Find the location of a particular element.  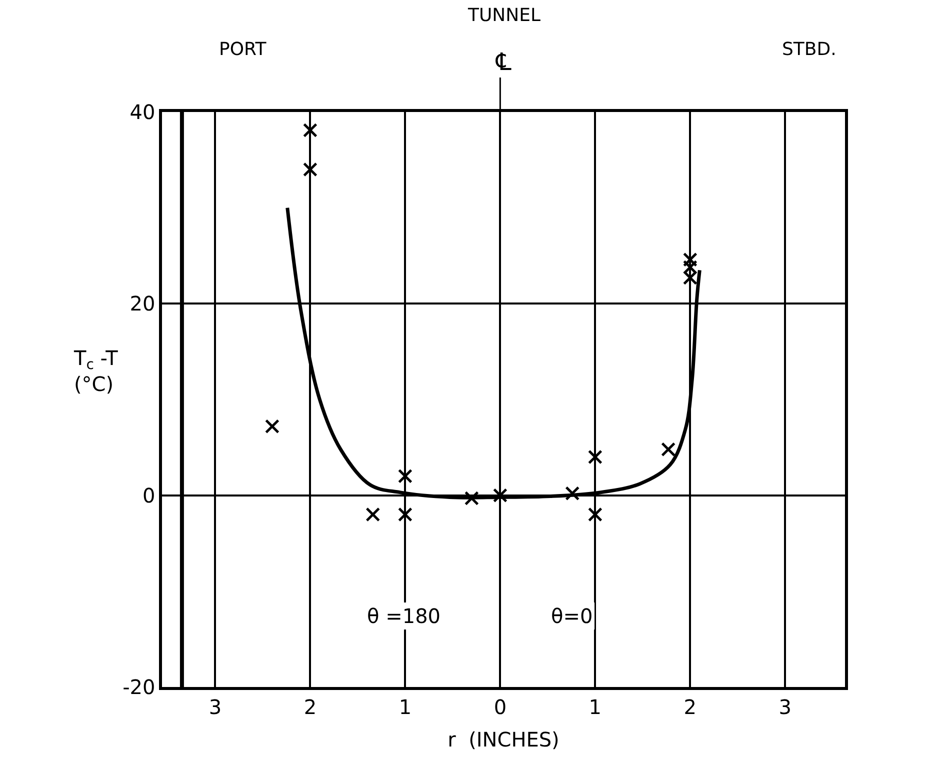

annotation: θ=0 is located at coordinates (572, 616).